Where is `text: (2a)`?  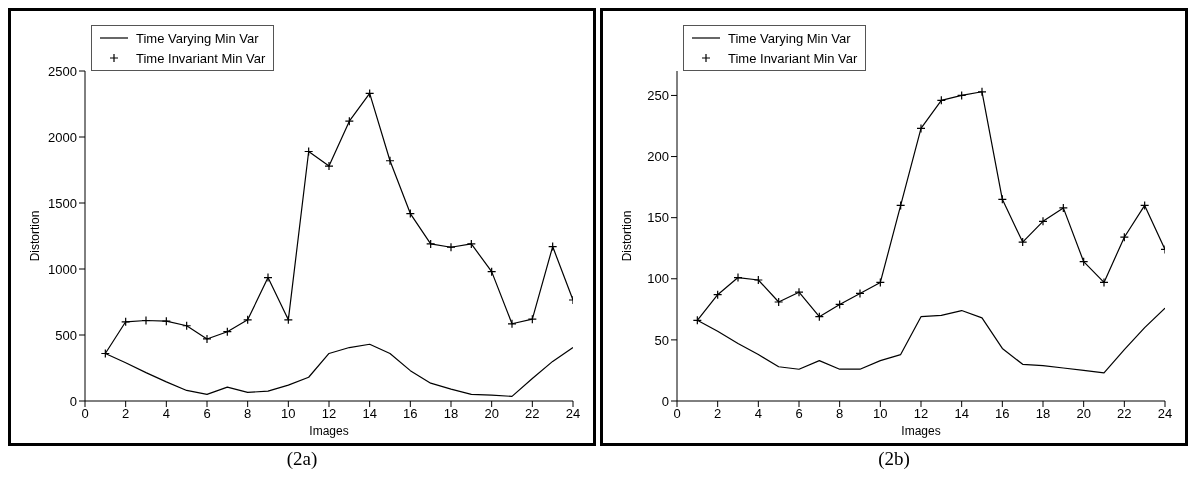
text: (2a) is located at coordinates (302, 459).